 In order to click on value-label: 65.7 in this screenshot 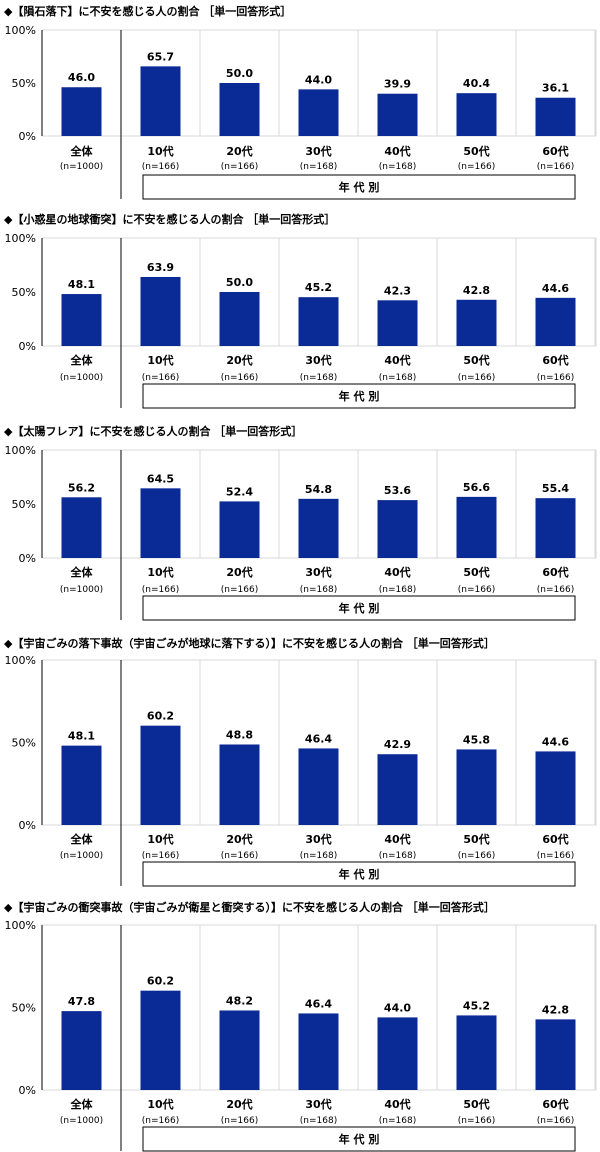, I will do `click(160, 56)`.